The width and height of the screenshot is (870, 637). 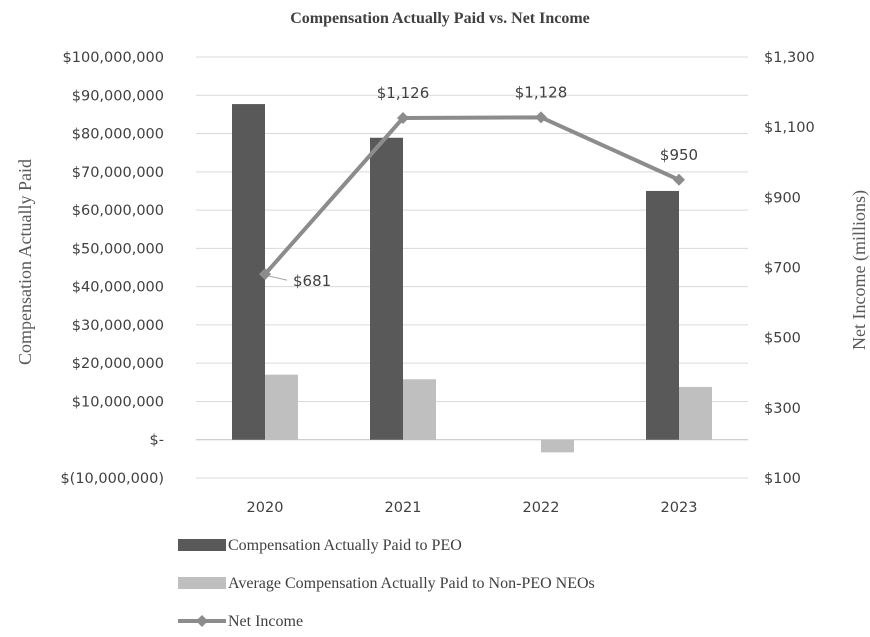 I want to click on data-label: $681, so click(x=312, y=281).